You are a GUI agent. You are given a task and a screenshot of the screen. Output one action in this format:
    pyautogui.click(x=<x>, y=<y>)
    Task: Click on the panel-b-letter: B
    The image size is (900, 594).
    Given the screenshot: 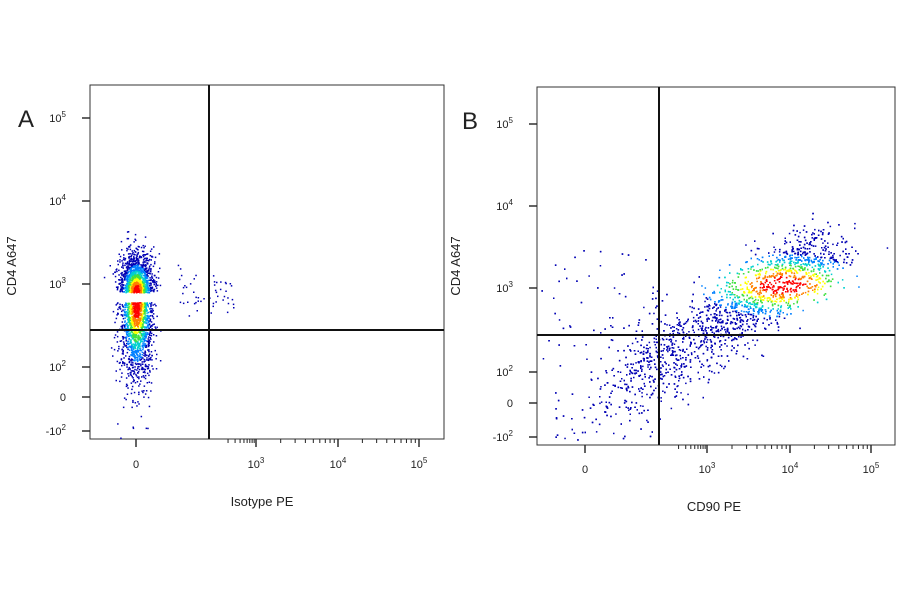 What is the action you would take?
    pyautogui.click(x=470, y=121)
    